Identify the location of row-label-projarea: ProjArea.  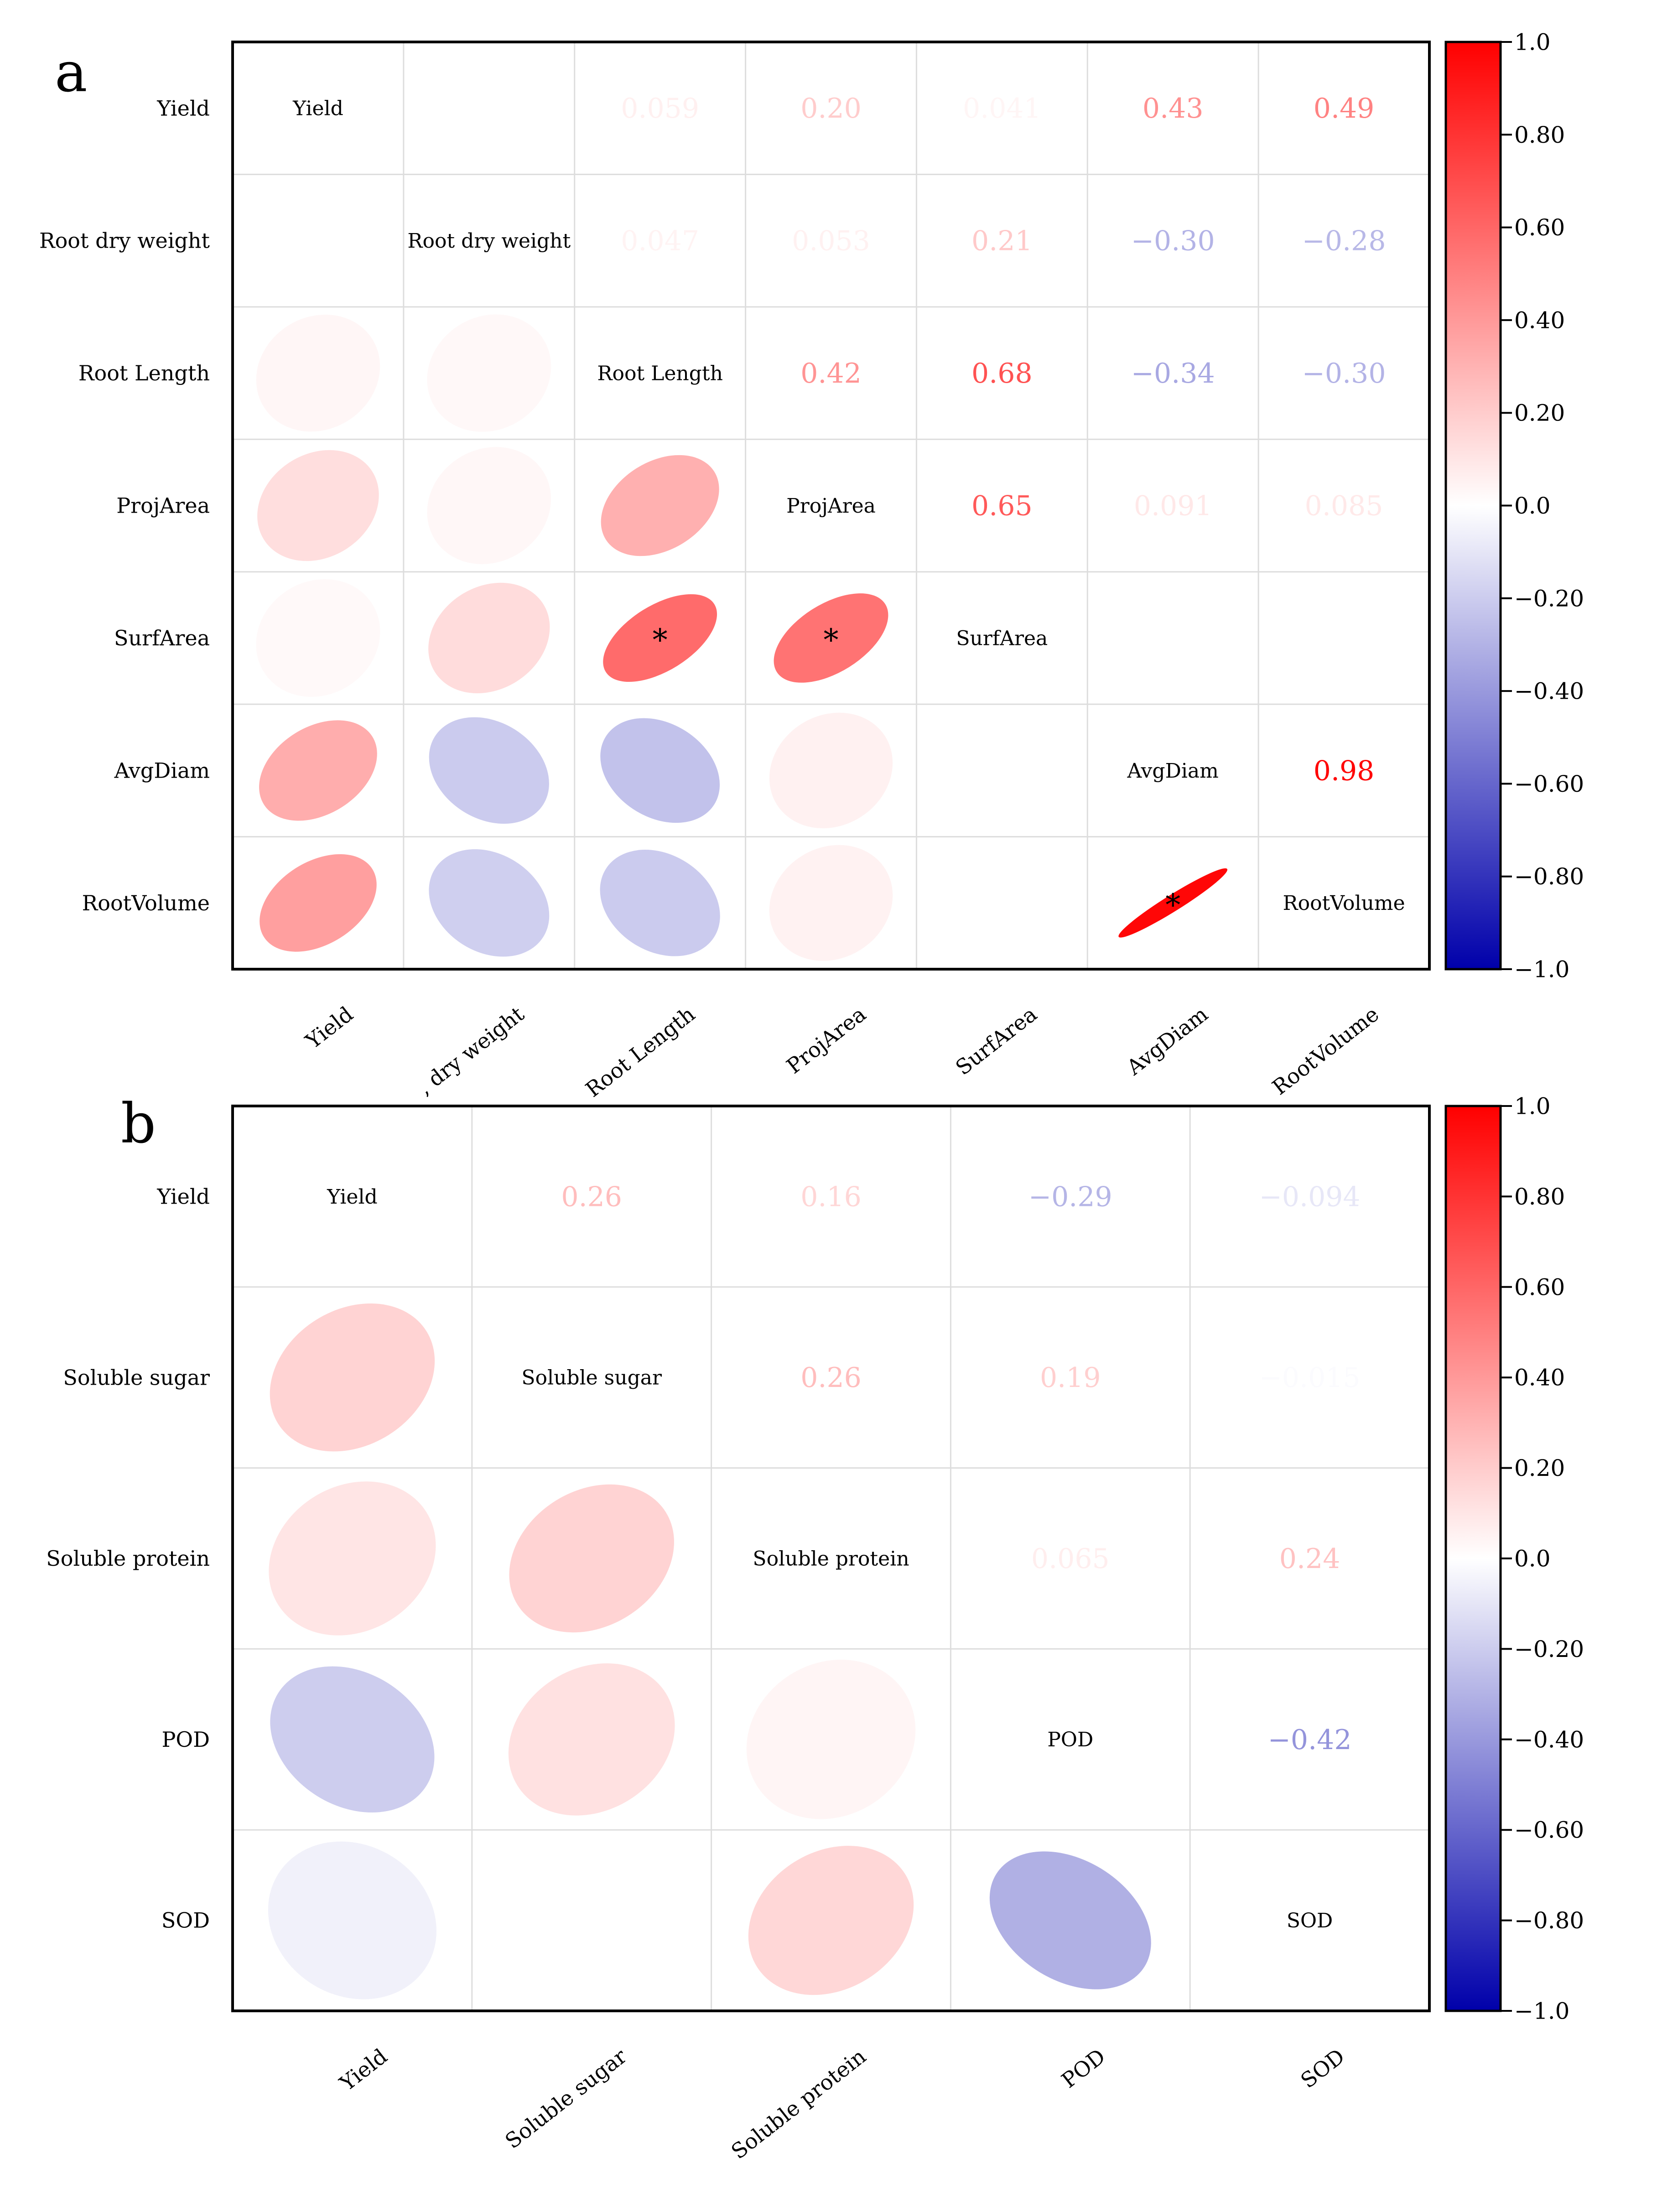
(163, 506).